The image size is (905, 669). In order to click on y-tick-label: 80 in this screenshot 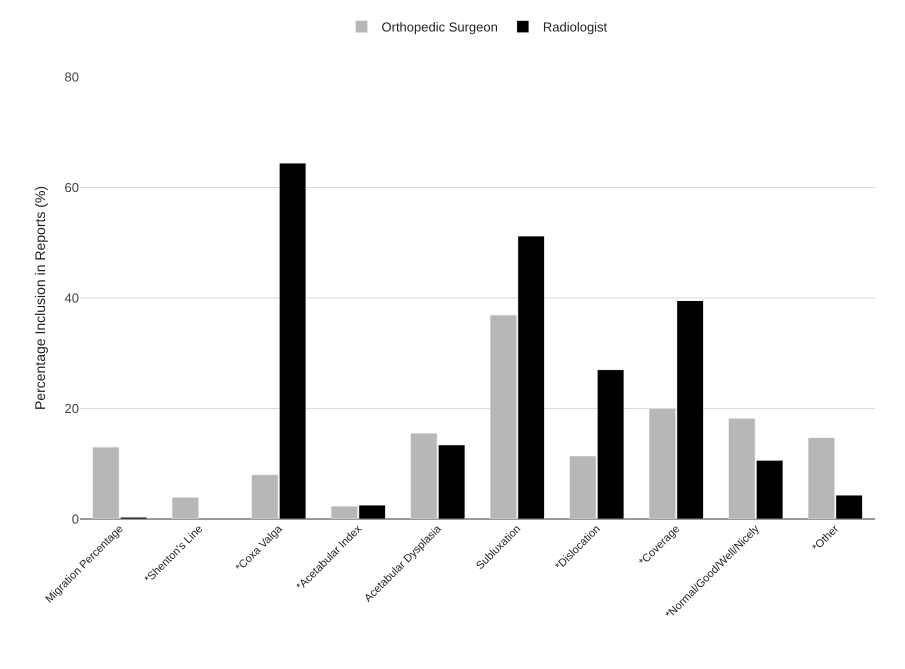, I will do `click(71, 77)`.